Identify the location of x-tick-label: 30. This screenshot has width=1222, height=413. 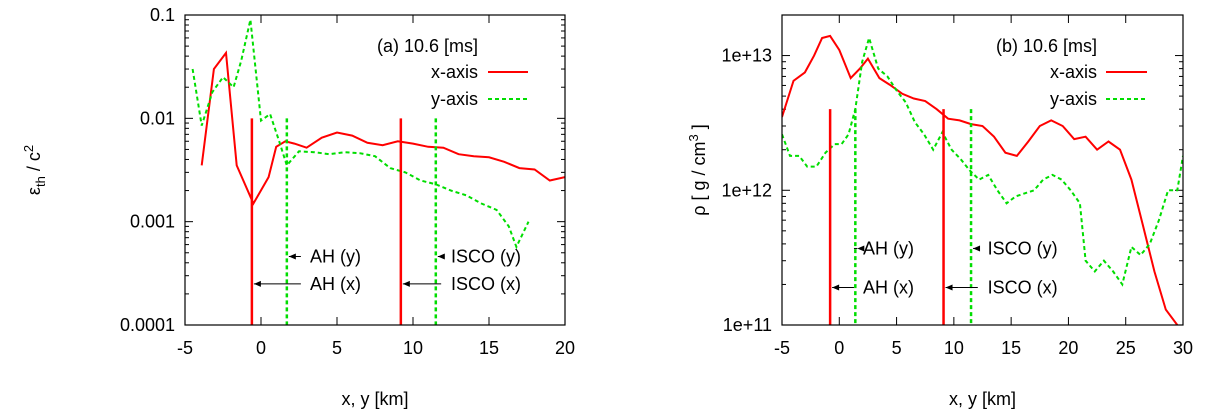
(1183, 348).